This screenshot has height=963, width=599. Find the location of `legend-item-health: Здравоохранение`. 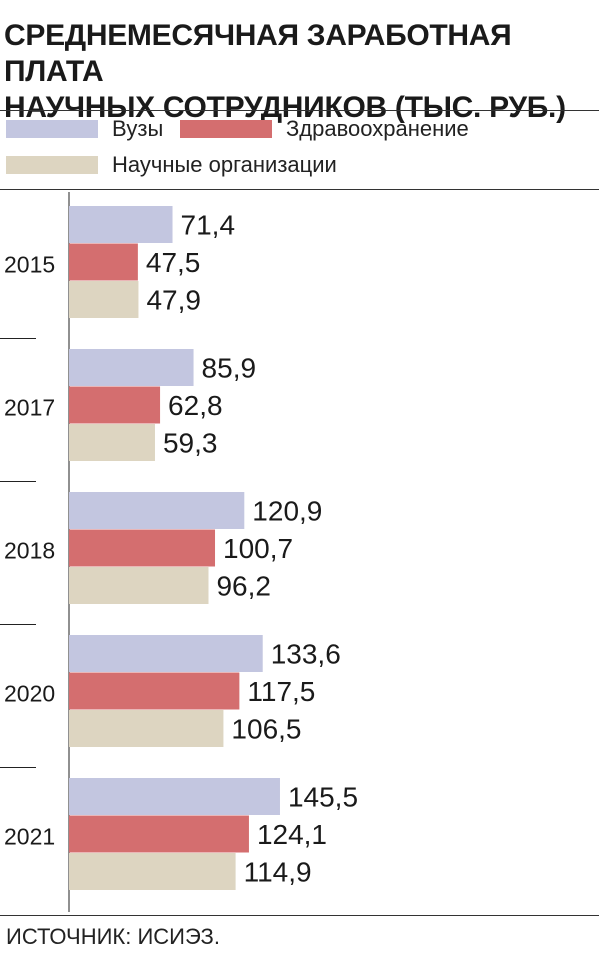

legend-item-health: Здравоохранение is located at coordinates (324, 129).